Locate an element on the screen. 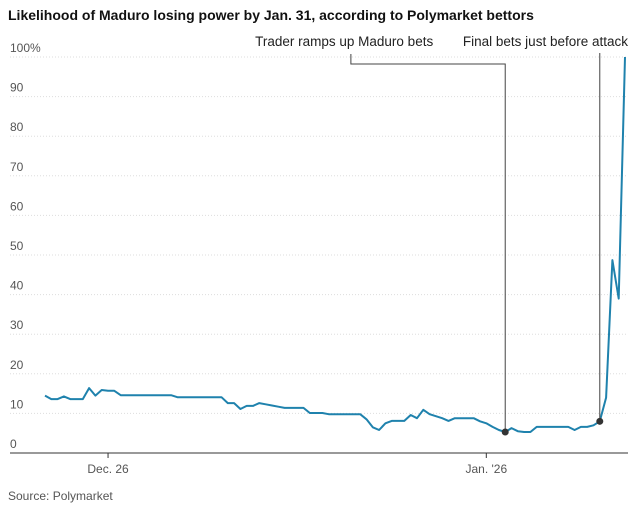 The height and width of the screenshot is (508, 638). annotation: Final bets just before attack is located at coordinates (545, 41).